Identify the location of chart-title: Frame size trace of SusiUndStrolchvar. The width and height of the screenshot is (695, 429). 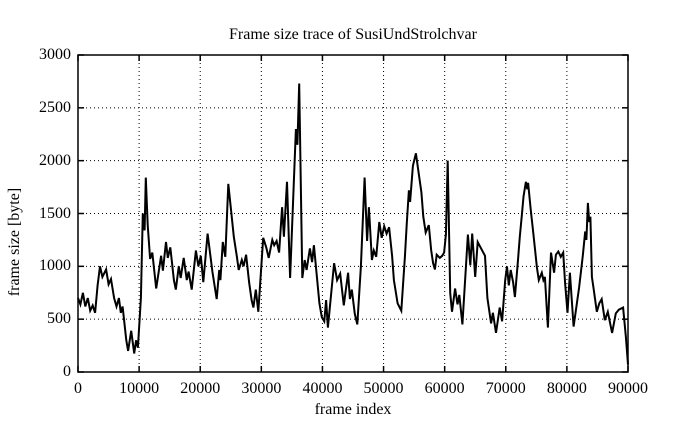
(353, 34).